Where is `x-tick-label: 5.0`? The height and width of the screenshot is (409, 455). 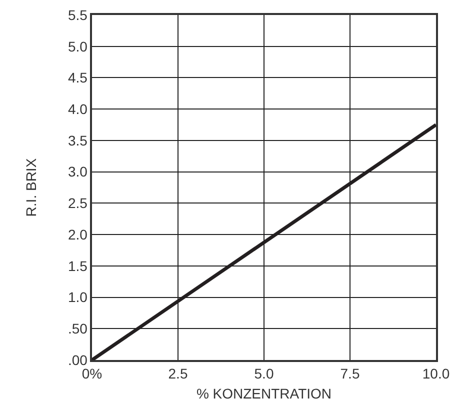
x-tick-label: 5.0 is located at coordinates (264, 374).